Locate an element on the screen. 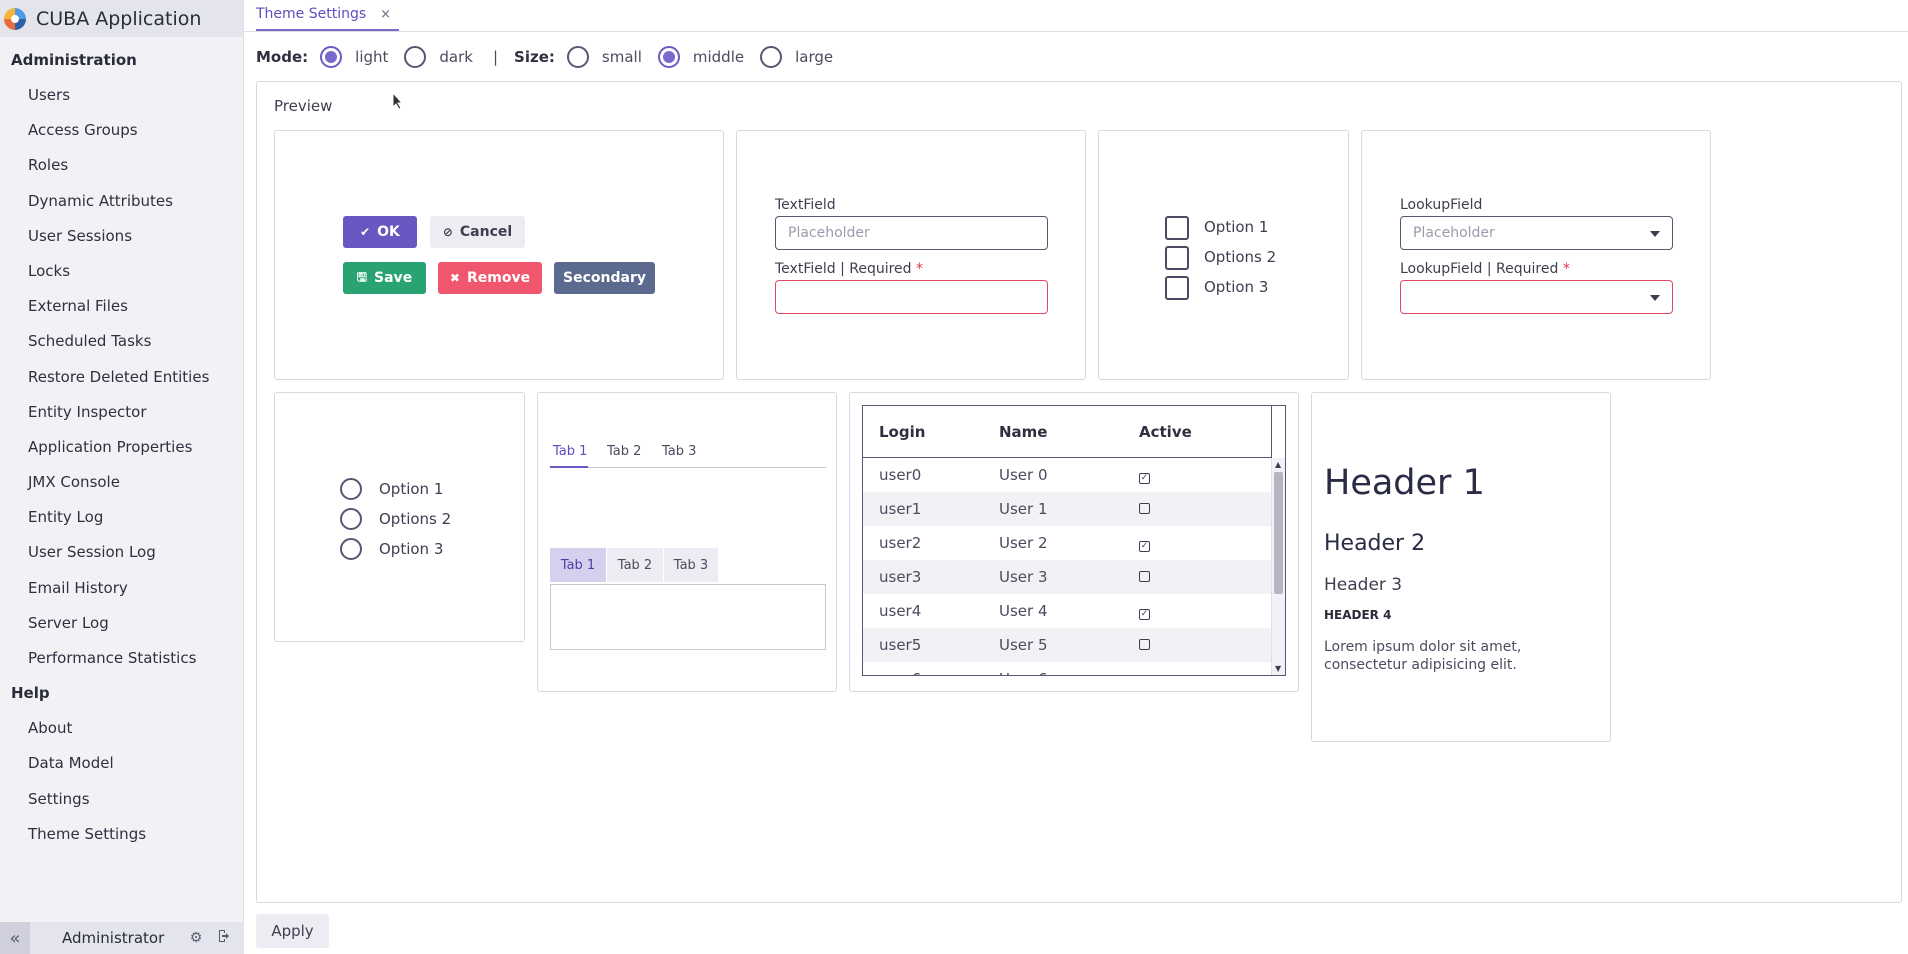  line-tab-1: Tab 1 is located at coordinates (570, 451).